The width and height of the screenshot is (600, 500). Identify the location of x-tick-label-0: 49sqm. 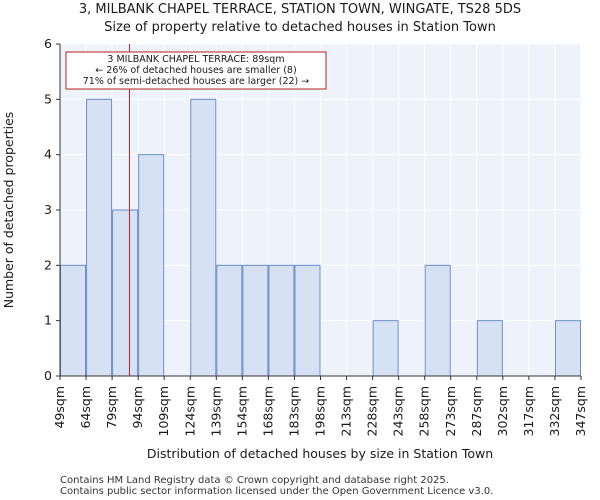
(59, 407).